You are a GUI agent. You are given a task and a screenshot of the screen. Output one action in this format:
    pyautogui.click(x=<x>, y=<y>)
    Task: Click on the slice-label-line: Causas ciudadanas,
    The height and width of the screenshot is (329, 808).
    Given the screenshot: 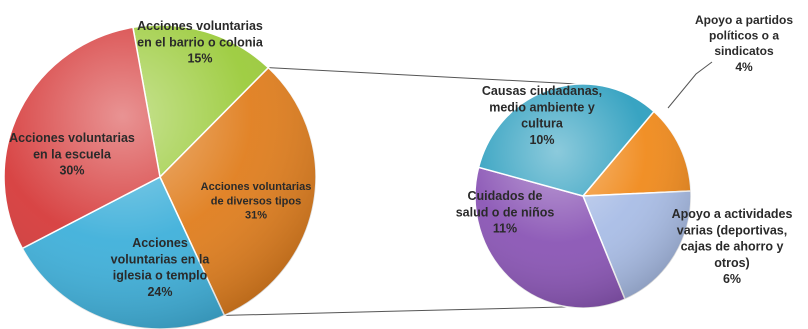 What is the action you would take?
    pyautogui.click(x=542, y=91)
    